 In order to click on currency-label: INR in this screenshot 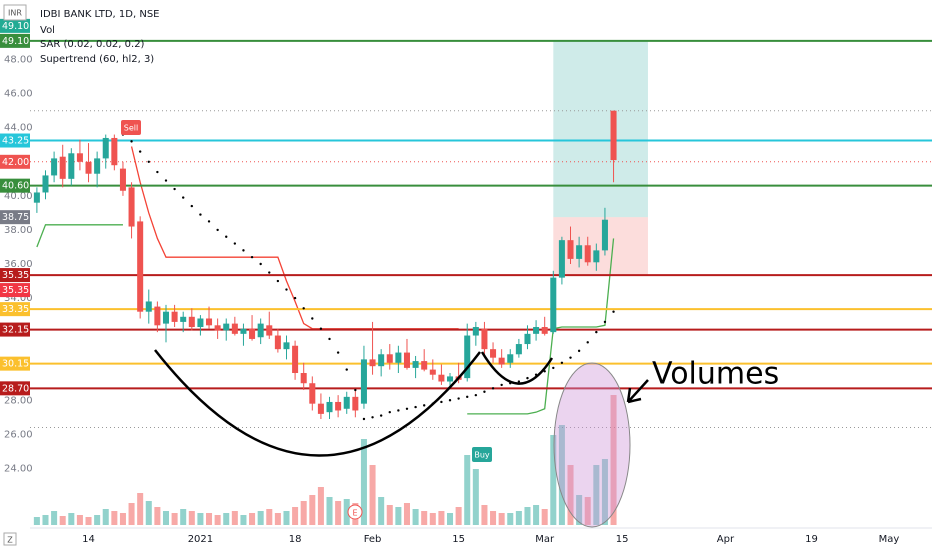, I will do `click(15, 13)`.